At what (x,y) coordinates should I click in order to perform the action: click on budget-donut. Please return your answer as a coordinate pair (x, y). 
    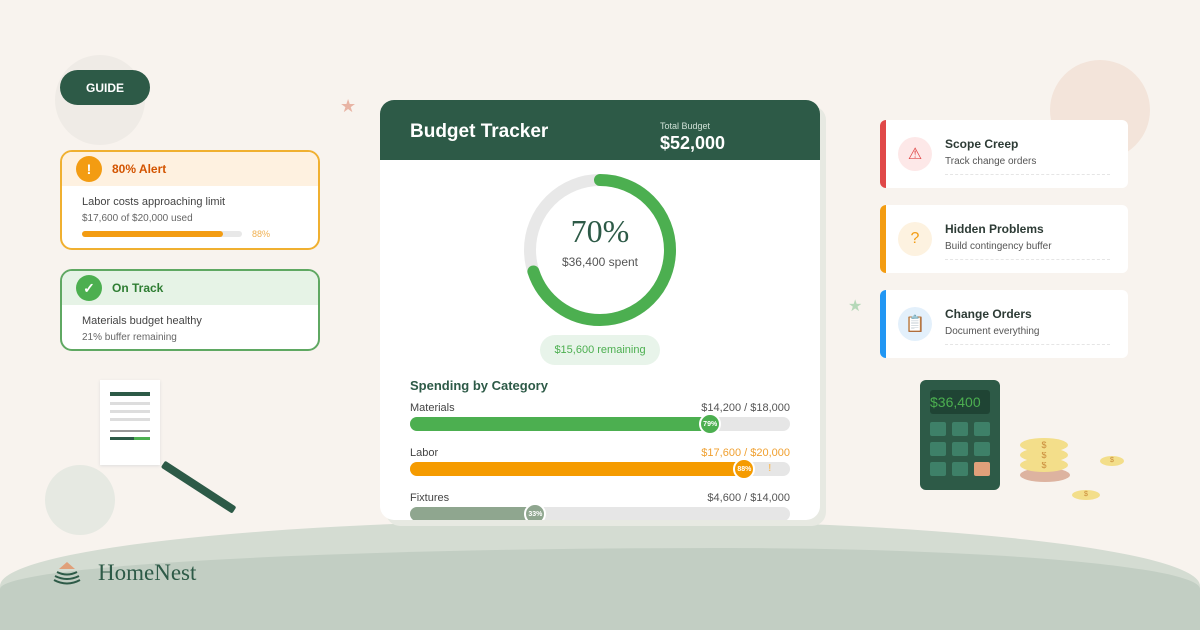
    Looking at the image, I should click on (600, 250).